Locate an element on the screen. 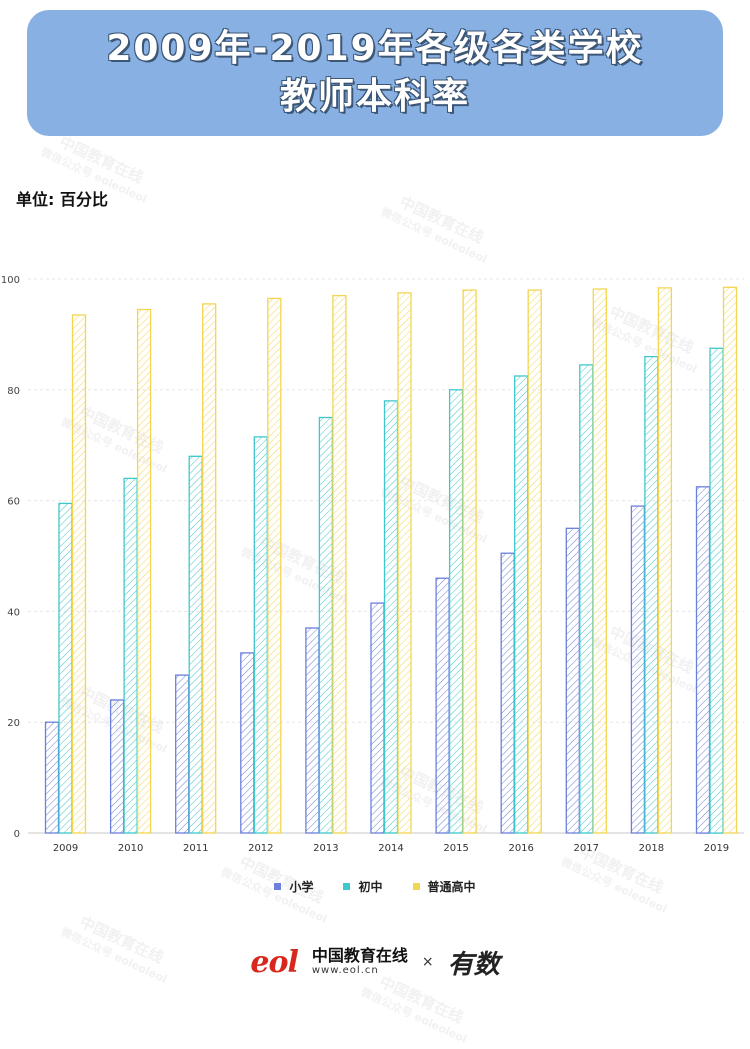 The image size is (750, 1049). x-tick-label: 2017 is located at coordinates (586, 848).